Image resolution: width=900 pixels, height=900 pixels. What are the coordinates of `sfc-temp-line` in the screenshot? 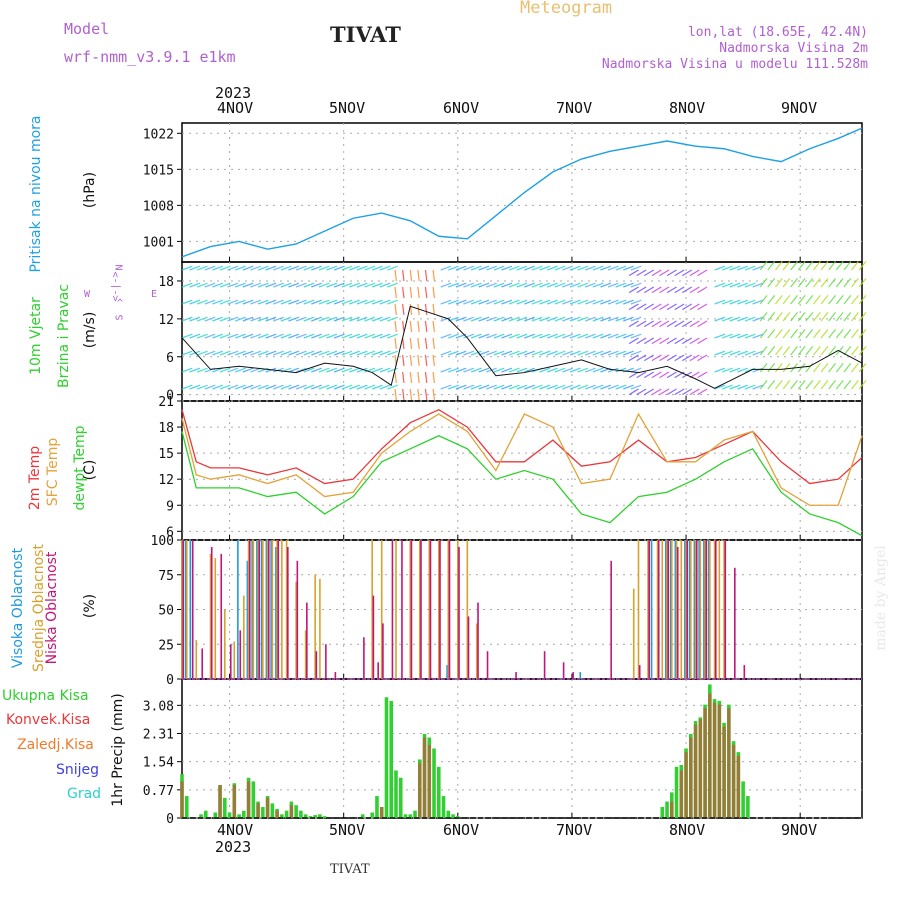 It's located at (522, 459).